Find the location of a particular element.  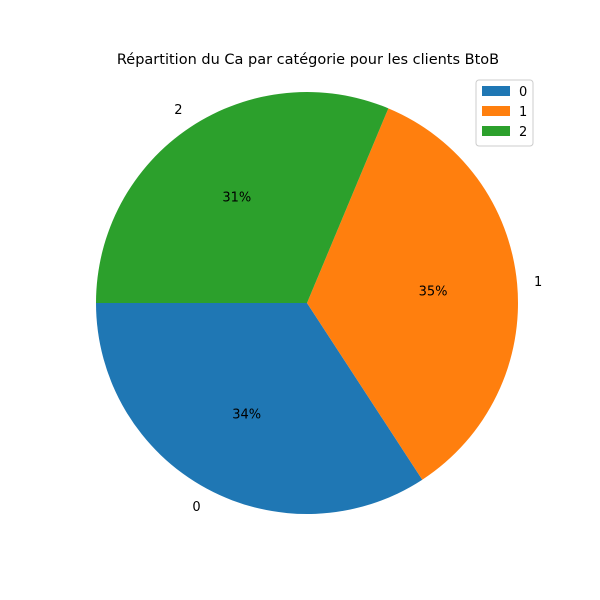

slice-category-label-1: 1 is located at coordinates (538, 282).